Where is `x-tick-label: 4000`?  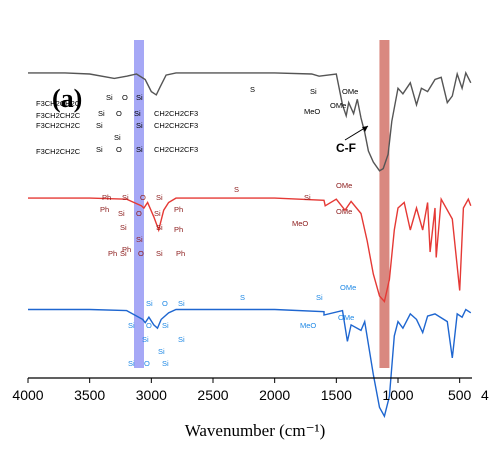
x-tick-label: 4000 is located at coordinates (27, 395).